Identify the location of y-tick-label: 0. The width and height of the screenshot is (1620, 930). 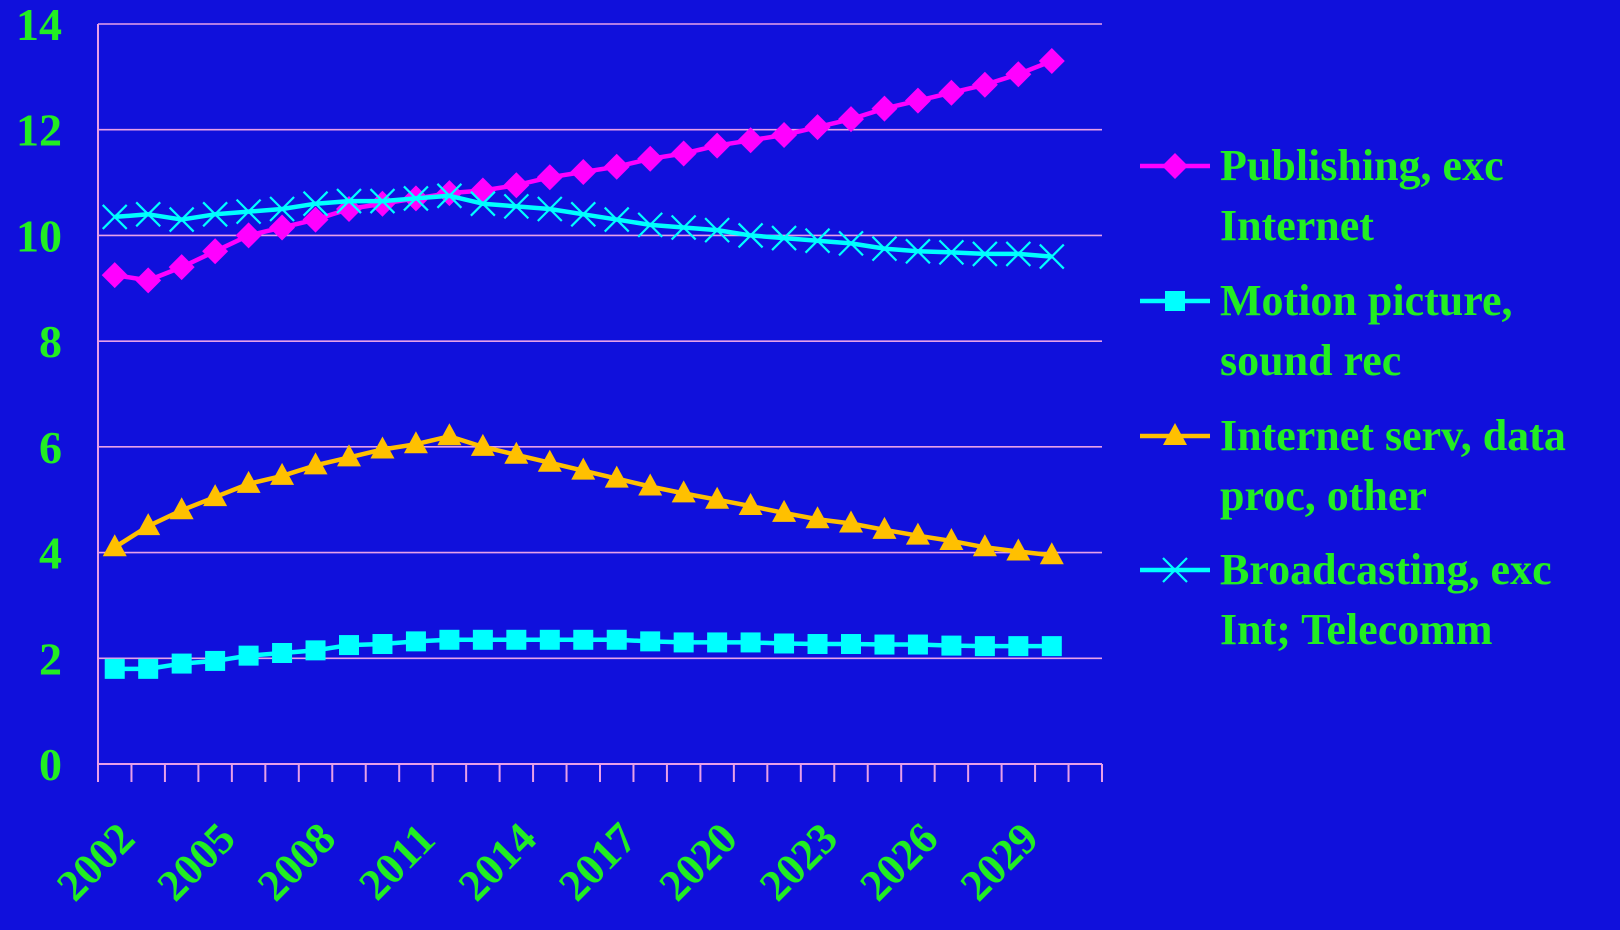
(50, 764).